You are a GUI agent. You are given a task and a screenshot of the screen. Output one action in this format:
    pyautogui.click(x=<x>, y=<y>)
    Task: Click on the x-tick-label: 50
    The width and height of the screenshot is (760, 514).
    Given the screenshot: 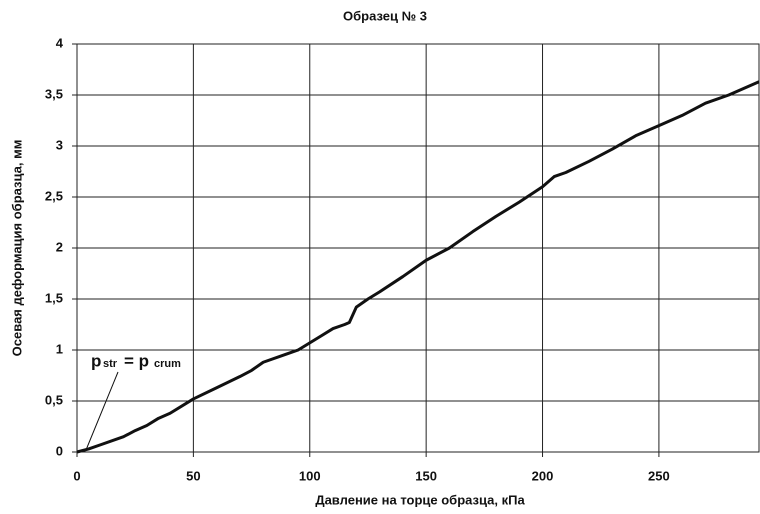 What is the action you would take?
    pyautogui.click(x=193, y=475)
    